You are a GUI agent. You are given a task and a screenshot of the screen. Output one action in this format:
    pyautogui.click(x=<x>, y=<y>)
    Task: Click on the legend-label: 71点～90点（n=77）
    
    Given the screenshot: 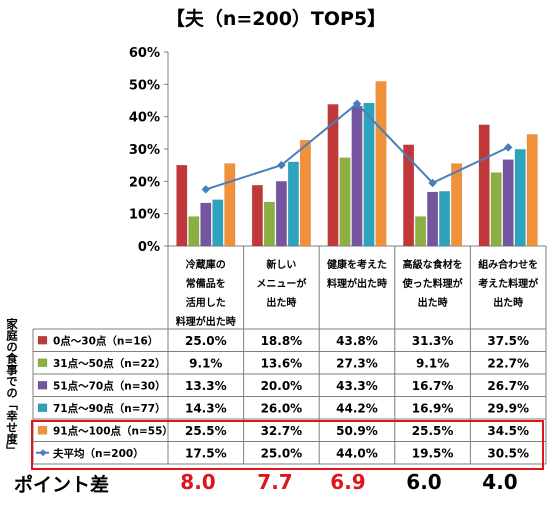 What is the action you would take?
    pyautogui.click(x=109, y=408)
    